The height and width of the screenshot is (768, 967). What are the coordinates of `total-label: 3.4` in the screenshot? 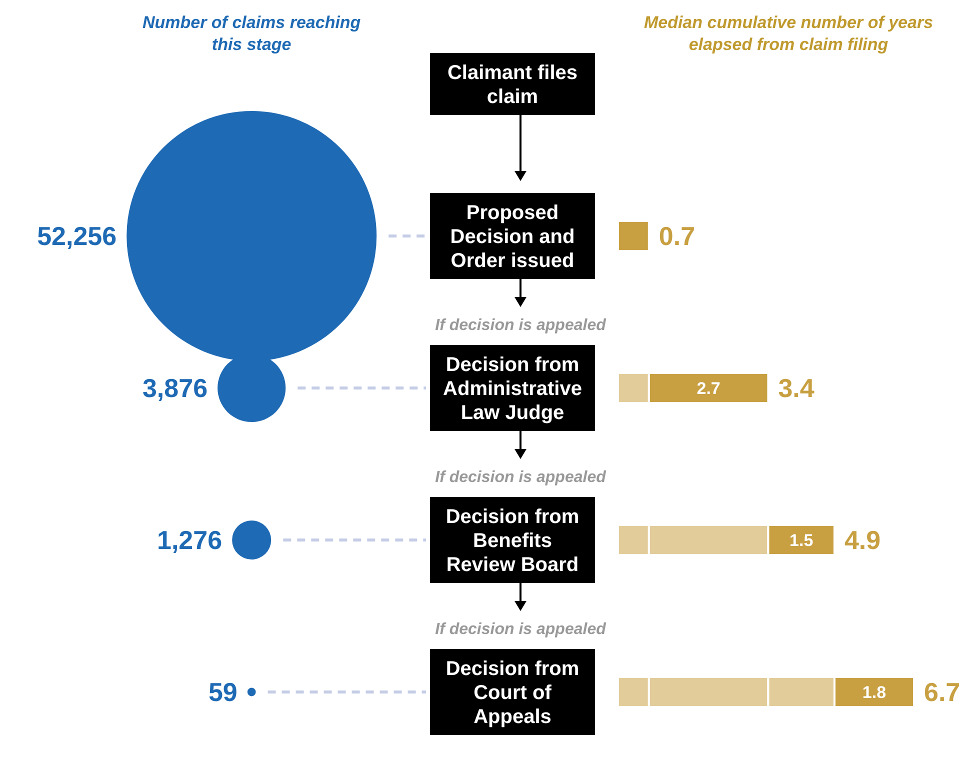 It's located at (796, 388).